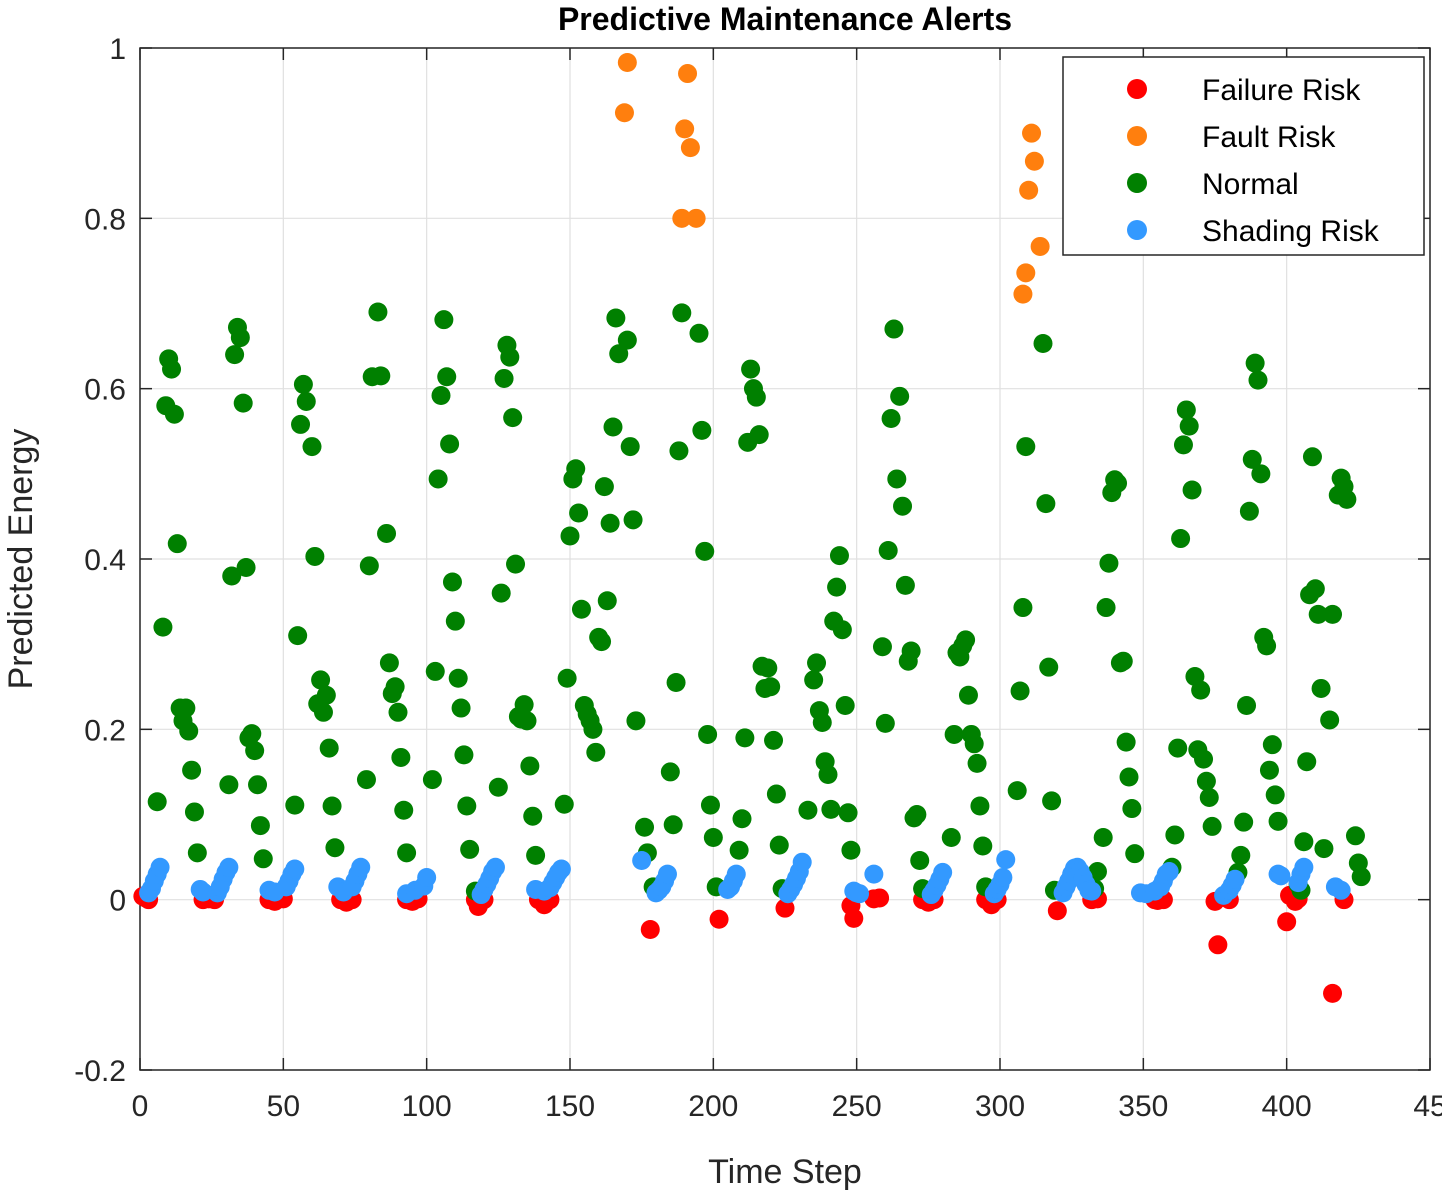 This screenshot has width=1442, height=1197. Describe the element at coordinates (1253, 161) in the screenshot. I see `legend-items: Failure Risk Fault Risk Normal Shading Risk` at that location.